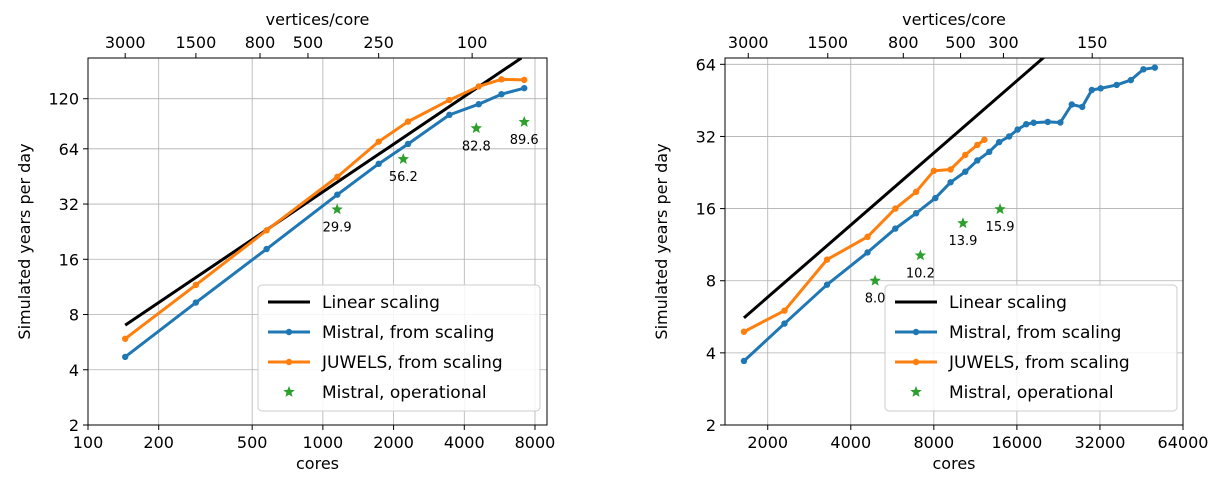 Image resolution: width=1230 pixels, height=478 pixels. What do you see at coordinates (88, 442) in the screenshot?
I see `x-tick-label: 100` at bounding box center [88, 442].